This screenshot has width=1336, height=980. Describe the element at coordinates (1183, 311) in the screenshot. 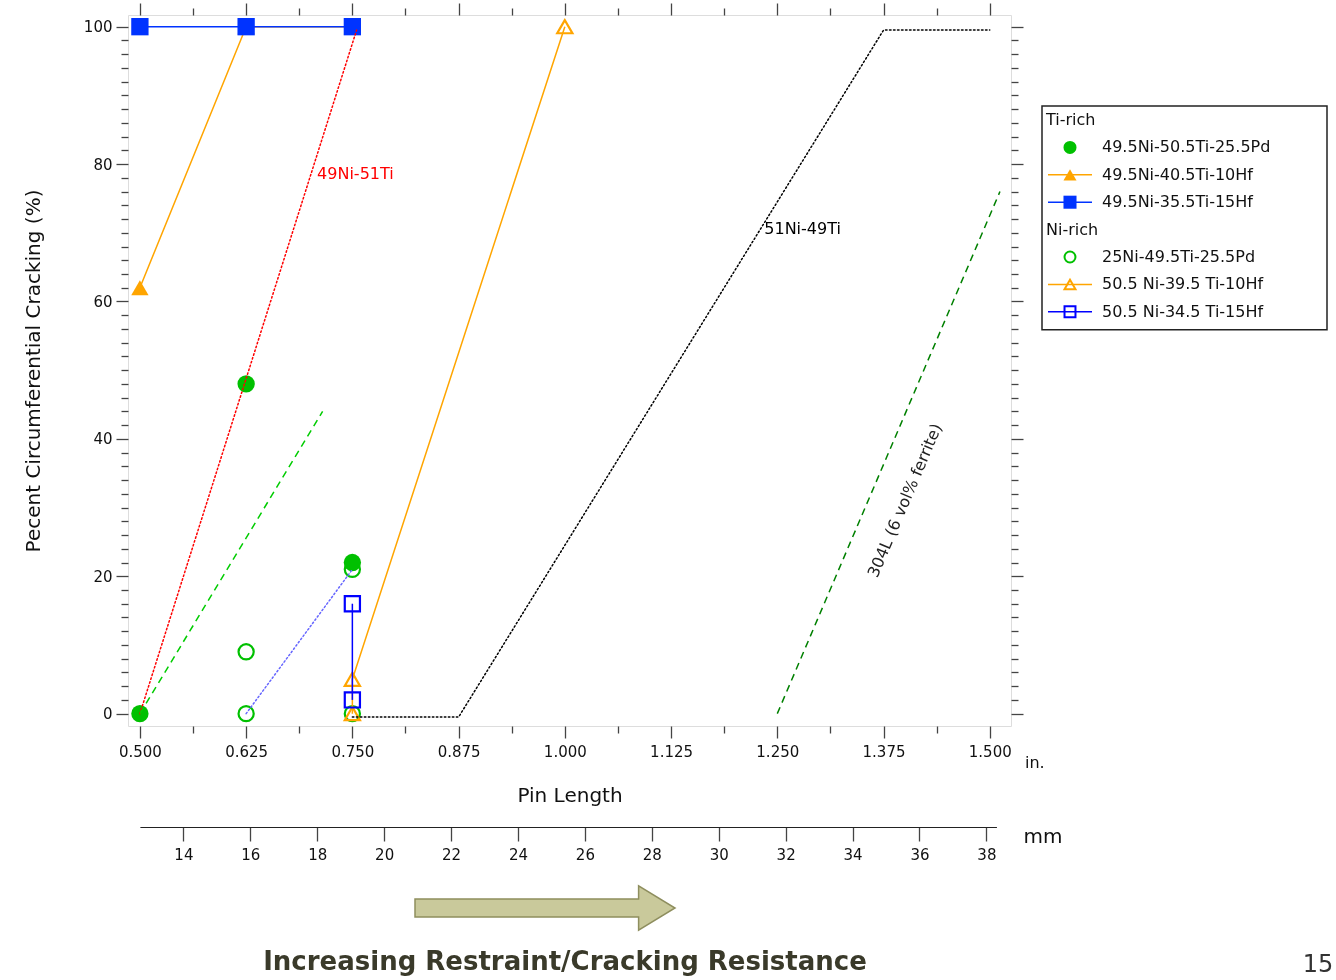

I see `legend-label: 50.5 Ni-34.5 Ti-15Hf` at that location.